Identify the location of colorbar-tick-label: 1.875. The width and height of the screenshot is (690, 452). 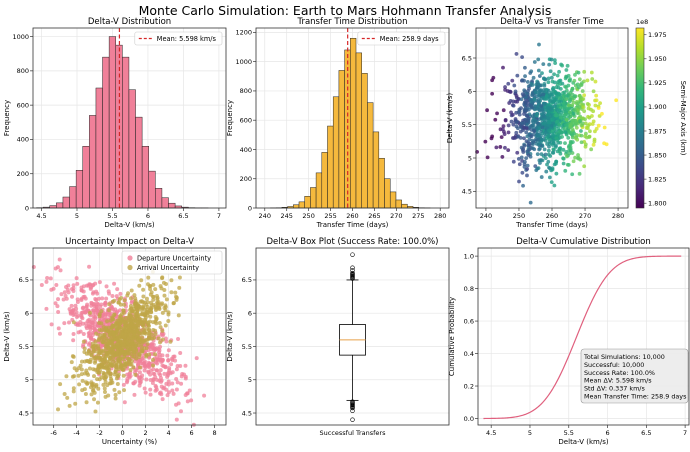
(657, 131).